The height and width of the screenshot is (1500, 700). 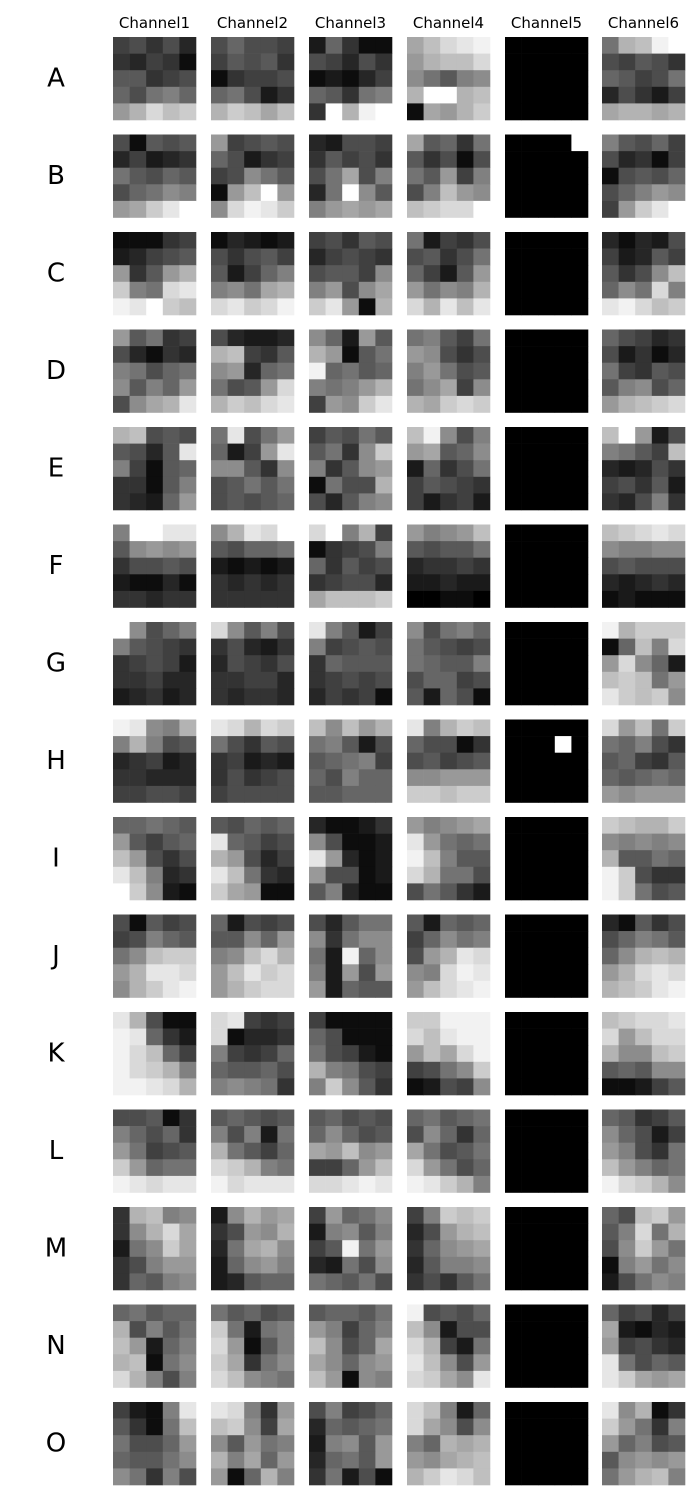 What do you see at coordinates (56, 1151) in the screenshot?
I see `row-label: L` at bounding box center [56, 1151].